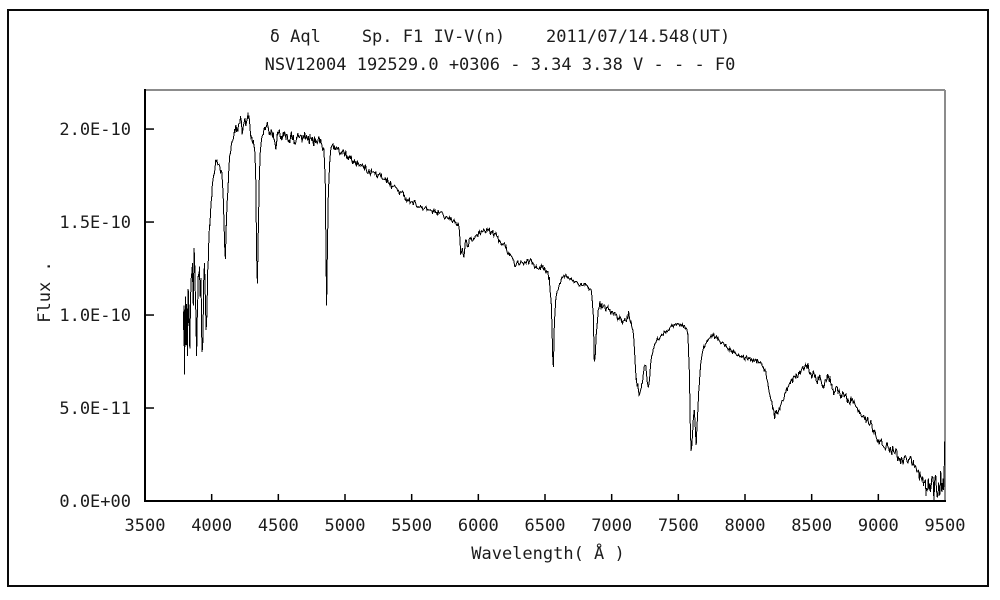  I want to click on x-tick-label: 9000, so click(878, 526).